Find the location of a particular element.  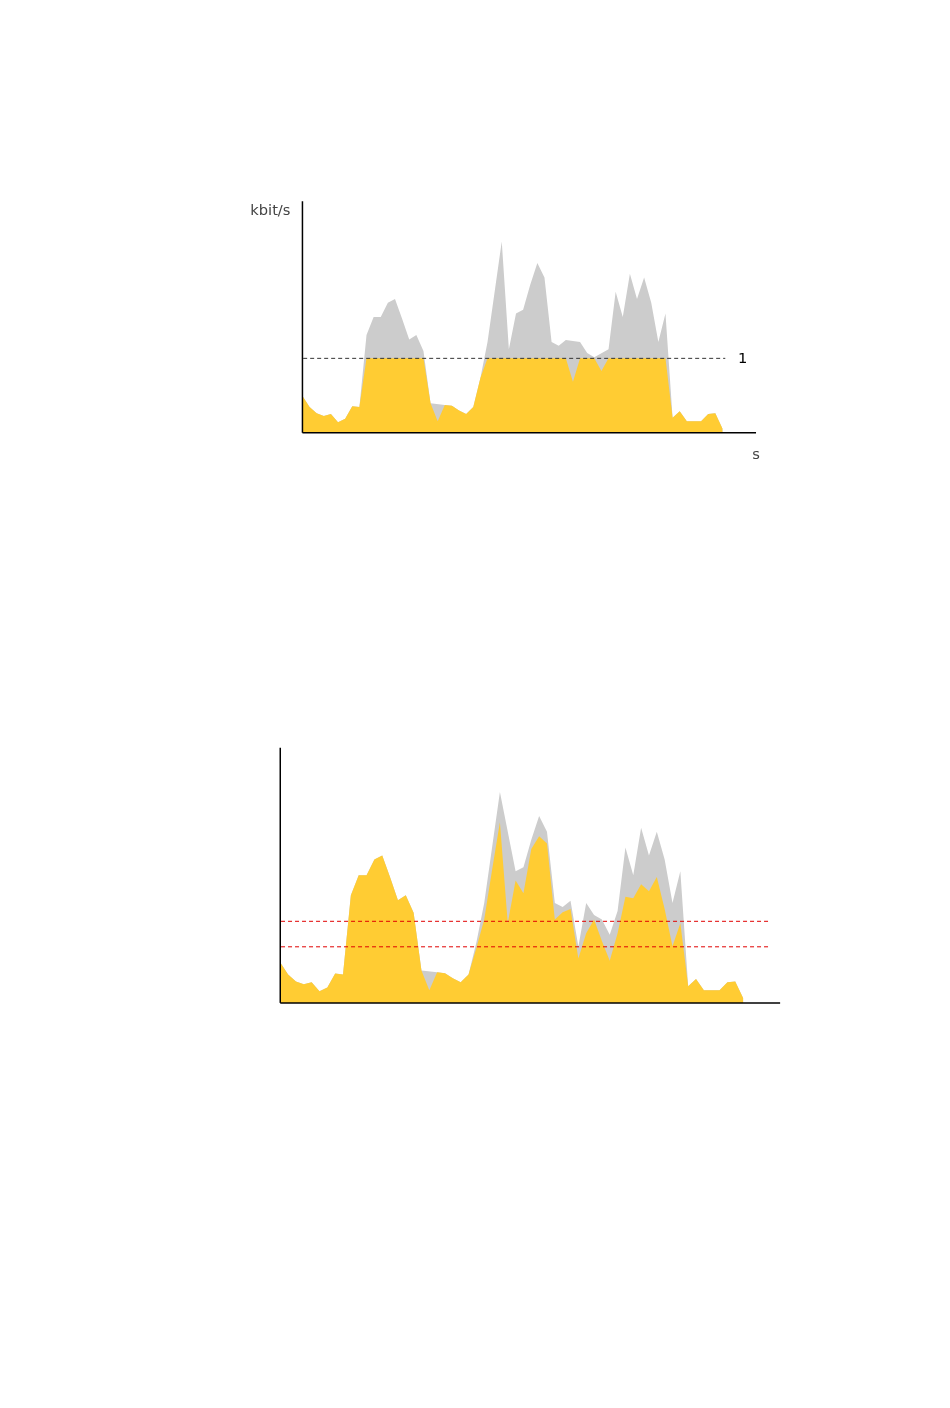

text: 1 is located at coordinates (743, 358).